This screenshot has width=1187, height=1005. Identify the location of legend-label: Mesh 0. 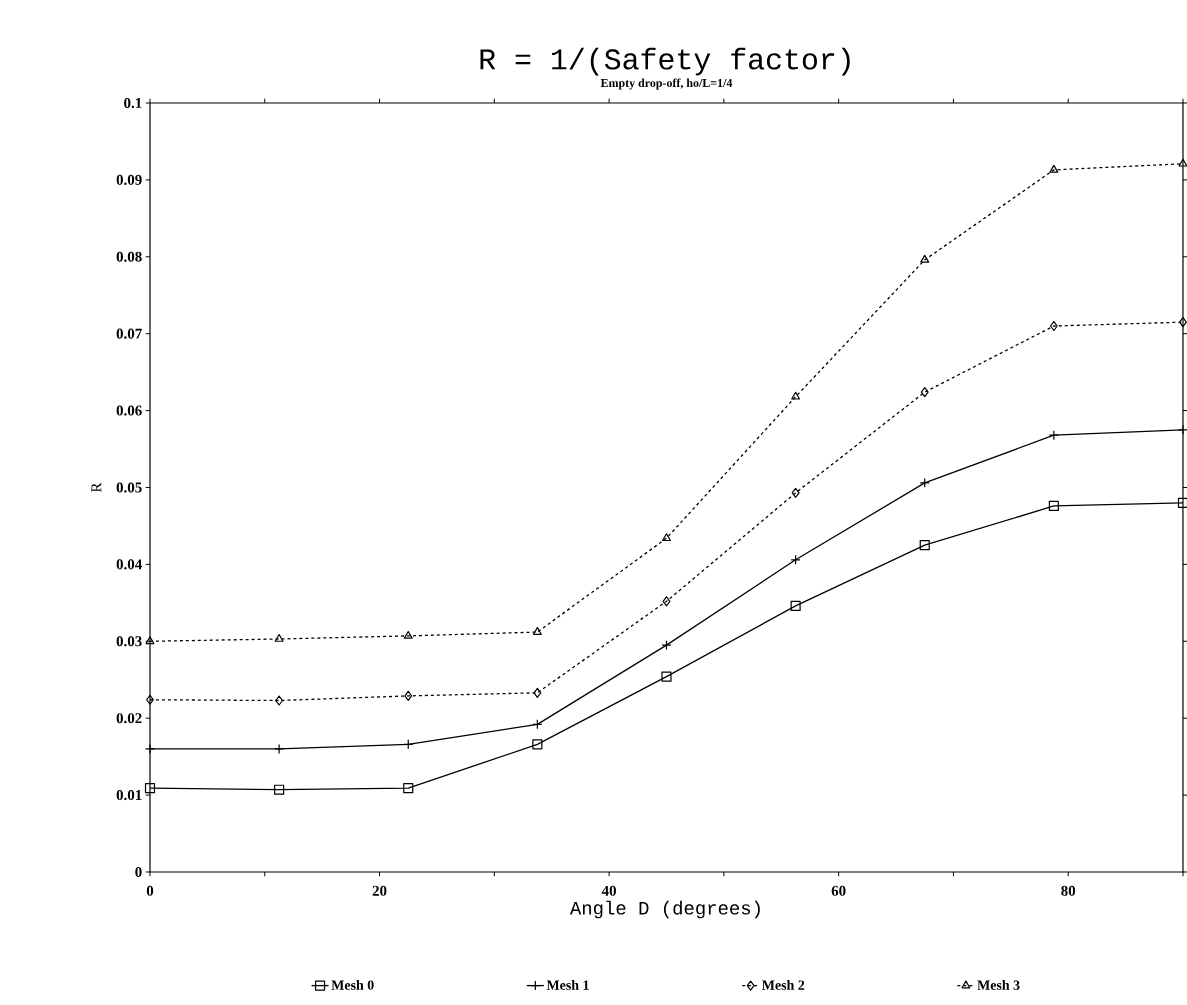
(352, 984).